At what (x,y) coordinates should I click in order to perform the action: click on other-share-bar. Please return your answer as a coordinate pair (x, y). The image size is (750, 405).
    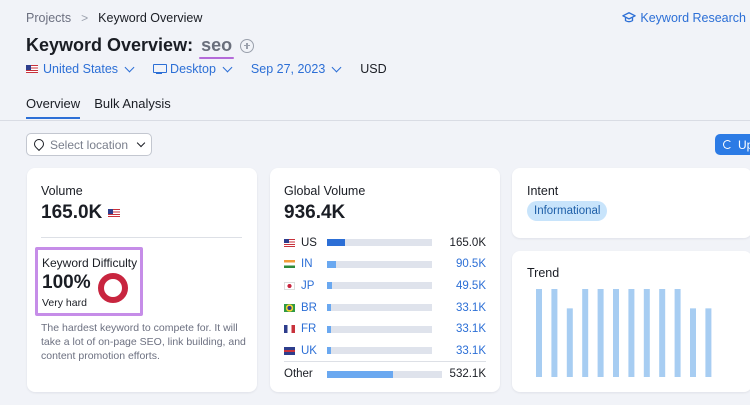
    Looking at the image, I should click on (384, 374).